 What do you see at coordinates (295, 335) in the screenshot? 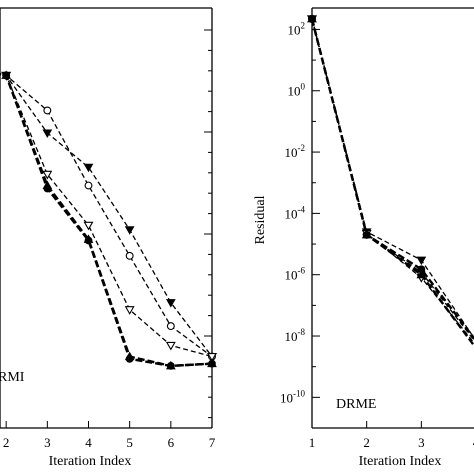
I see `right-y-tick-label: 10⁻⁸` at bounding box center [295, 335].